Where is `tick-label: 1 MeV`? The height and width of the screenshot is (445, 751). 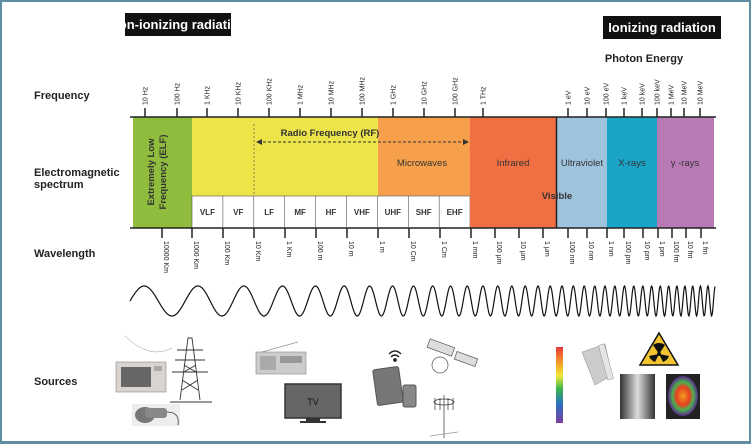 tick-label: 1 MeV is located at coordinates (672, 94).